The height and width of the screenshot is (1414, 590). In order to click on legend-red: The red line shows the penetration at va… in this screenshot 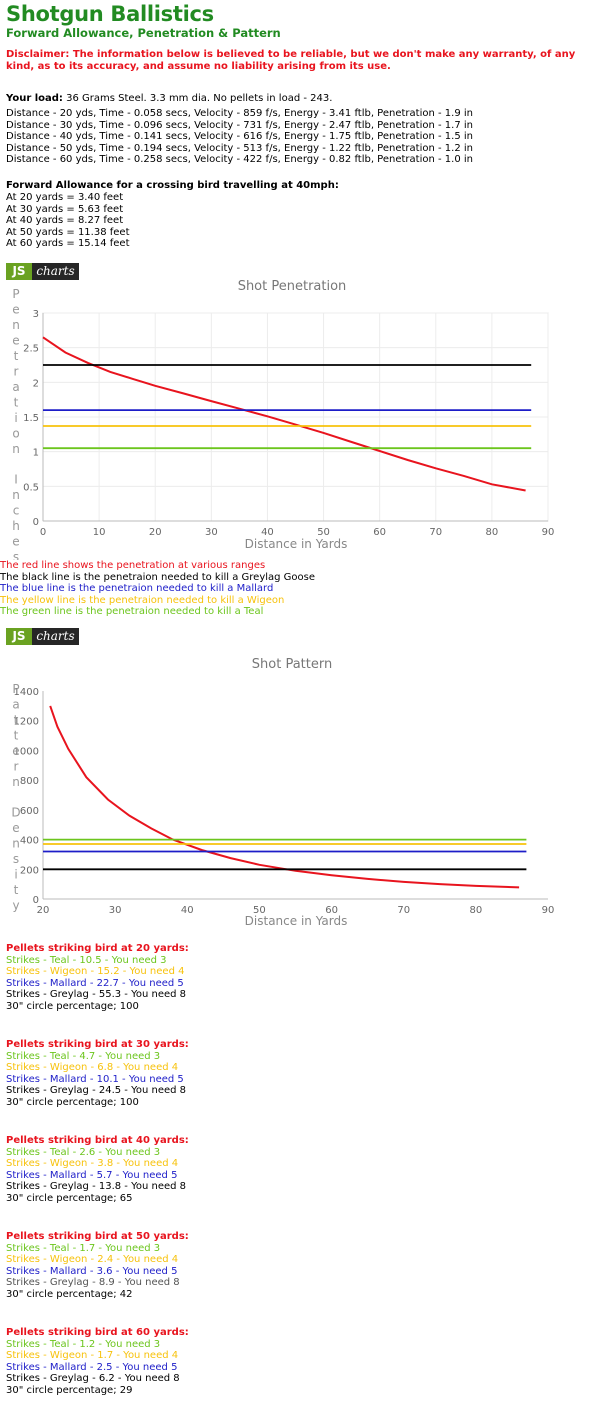, I will do `click(133, 565)`.